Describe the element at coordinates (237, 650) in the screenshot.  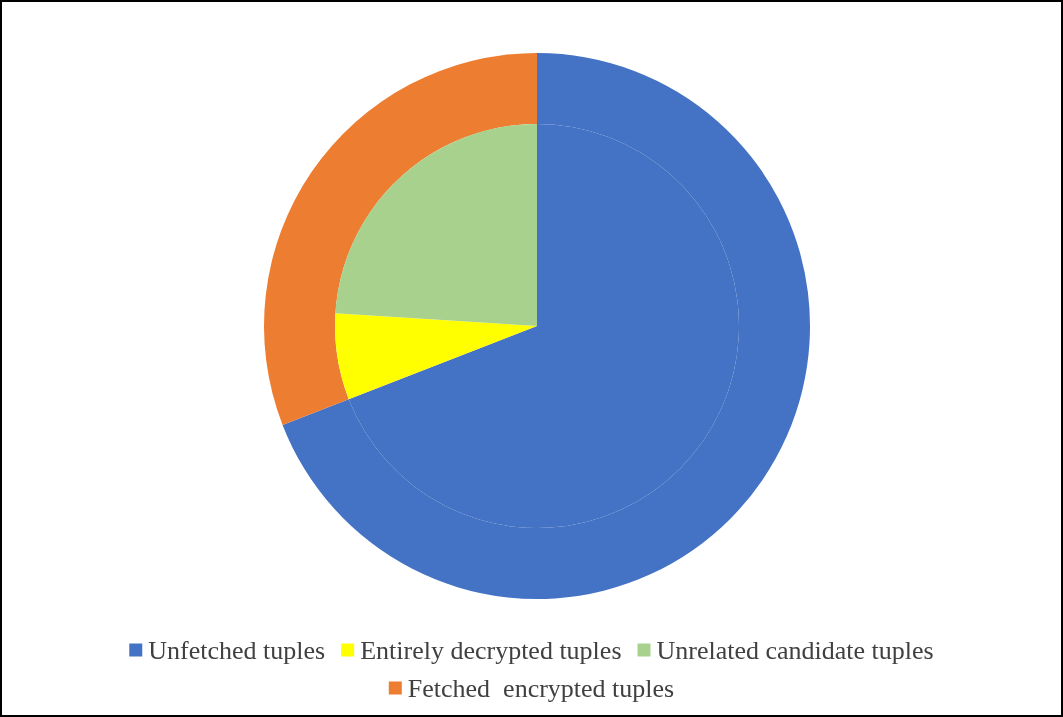
I see `legend-label: Unfetched tuples` at that location.